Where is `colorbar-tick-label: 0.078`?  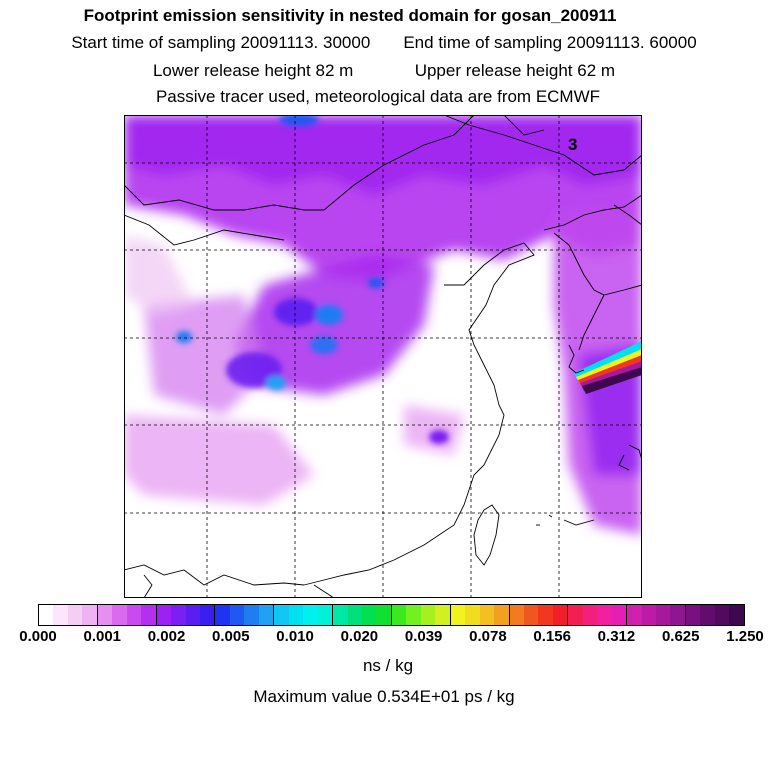 colorbar-tick-label: 0.078 is located at coordinates (488, 636).